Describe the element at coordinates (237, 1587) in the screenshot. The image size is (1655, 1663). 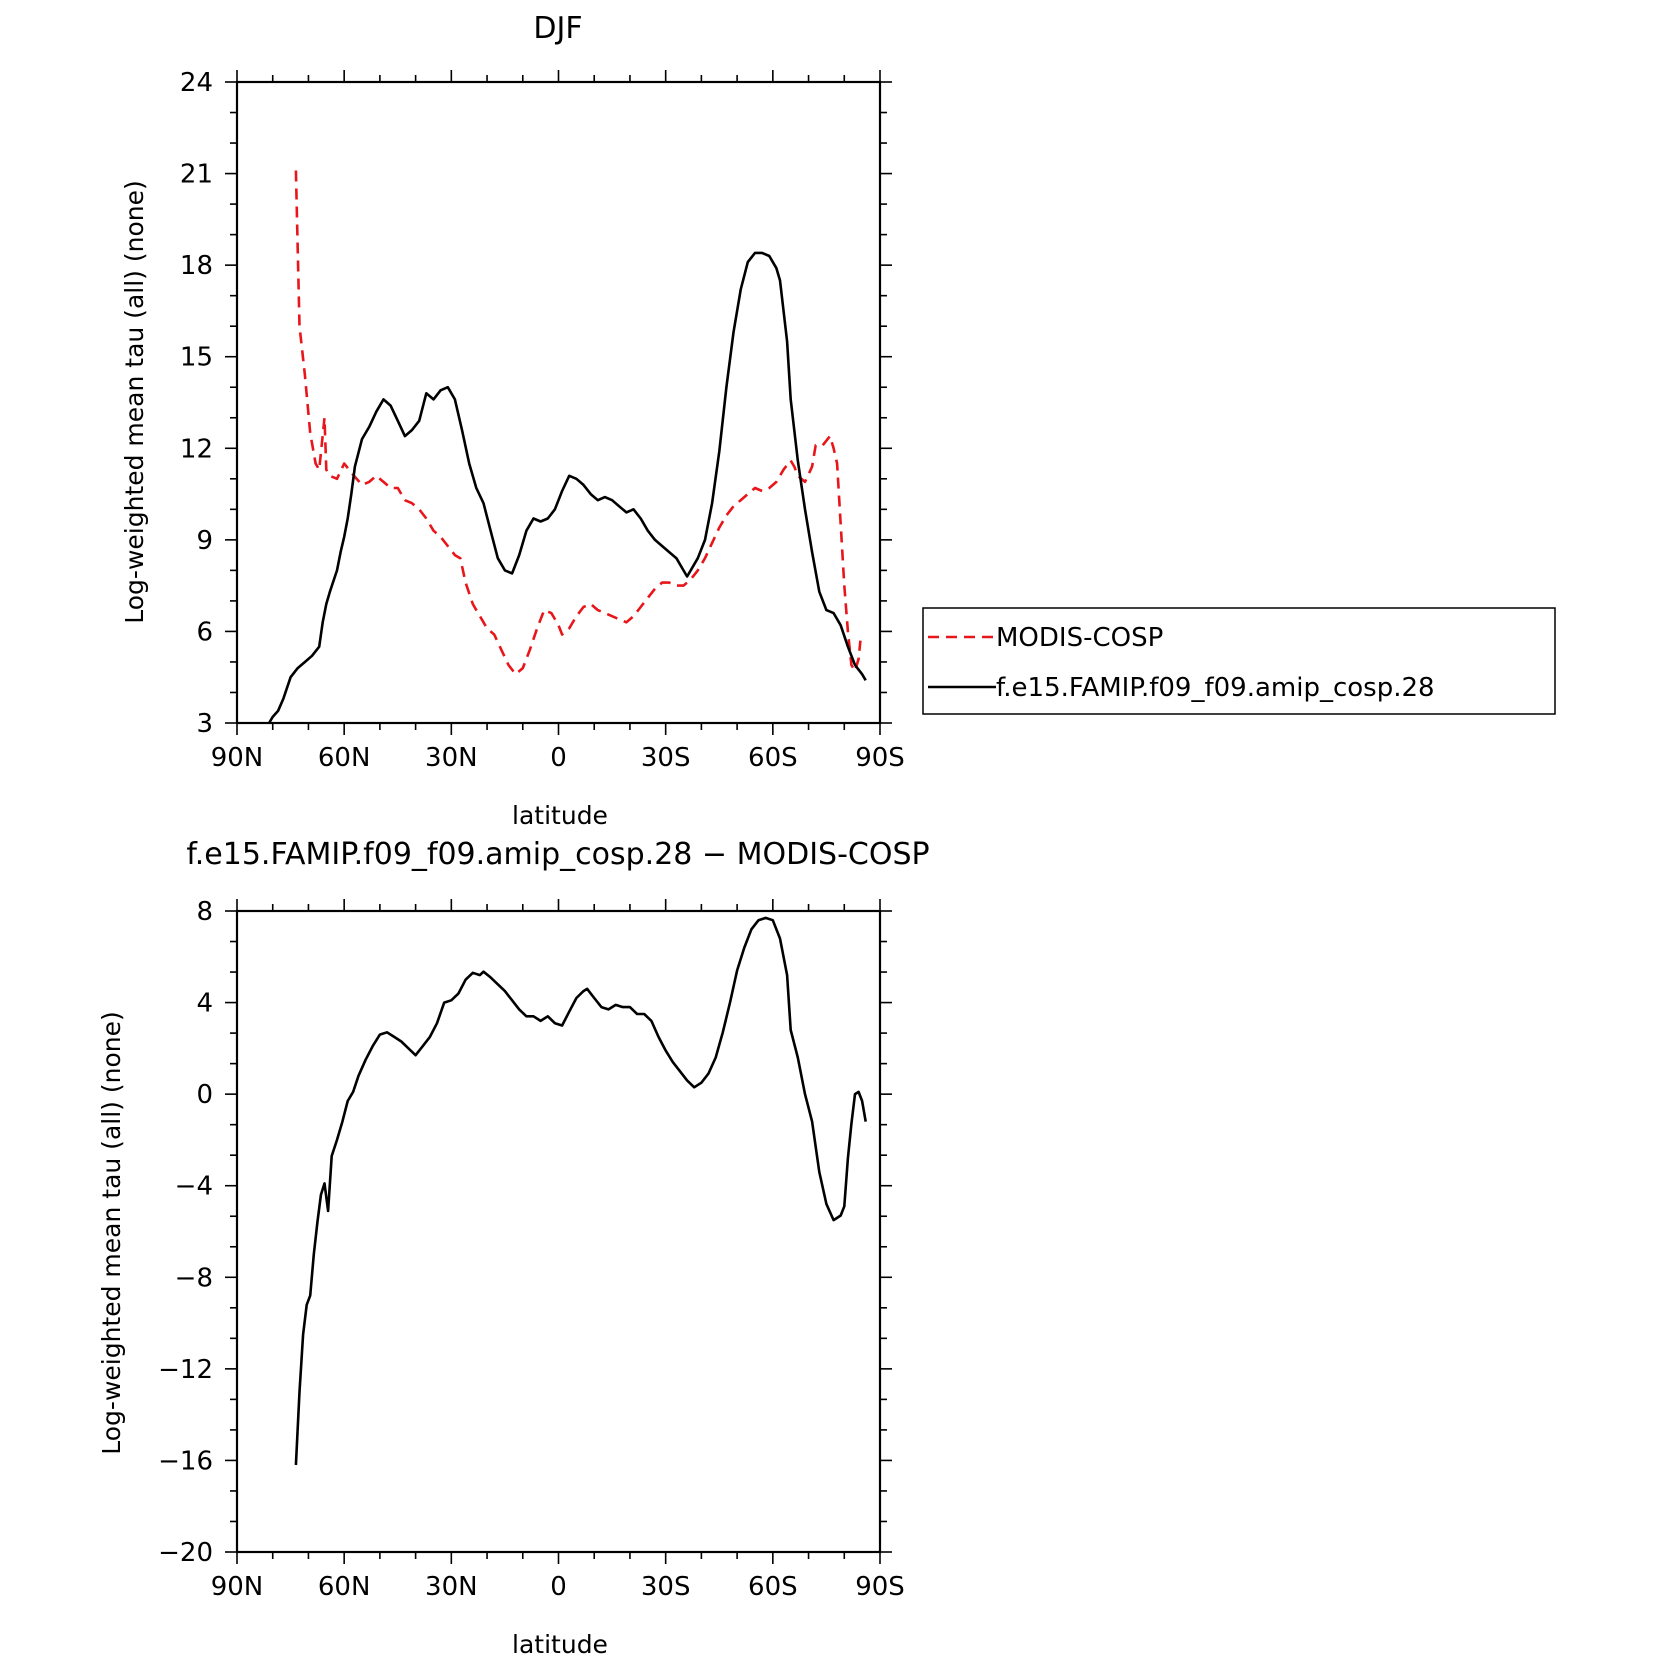
I see `bottom-x-tick-label: 90N` at that location.